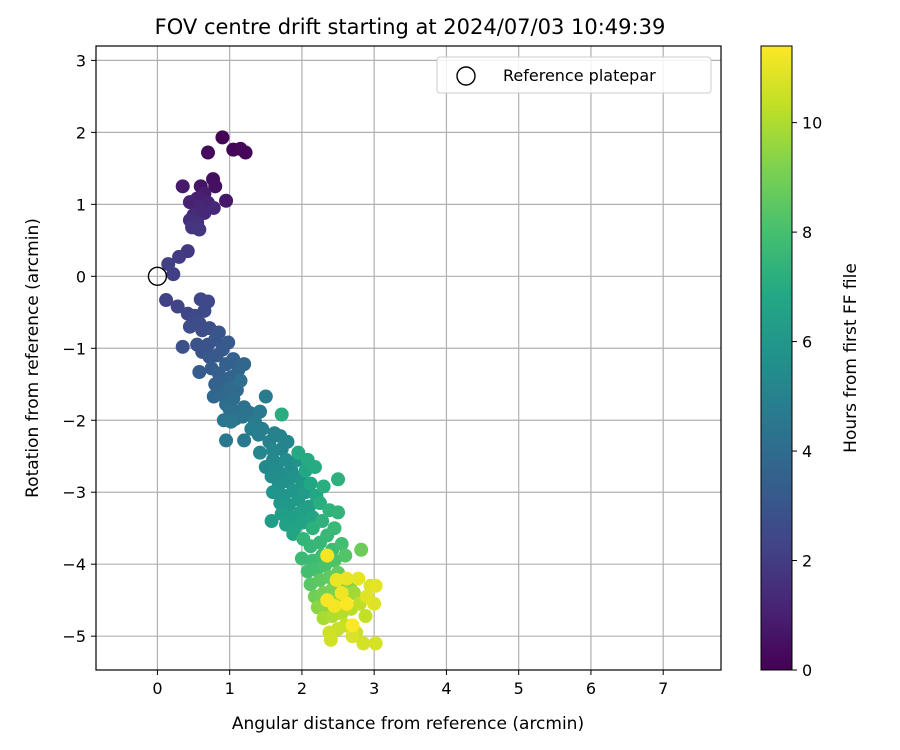  What do you see at coordinates (408, 724) in the screenshot?
I see `x-axis-label: Angular distance from reference (arcmin)` at bounding box center [408, 724].